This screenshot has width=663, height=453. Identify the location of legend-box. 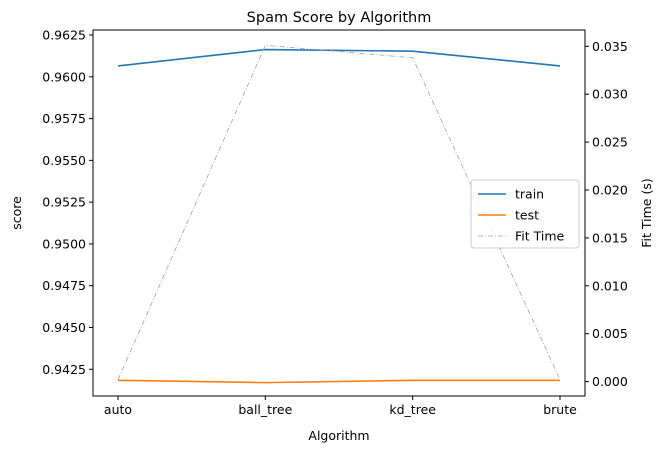
(525, 214).